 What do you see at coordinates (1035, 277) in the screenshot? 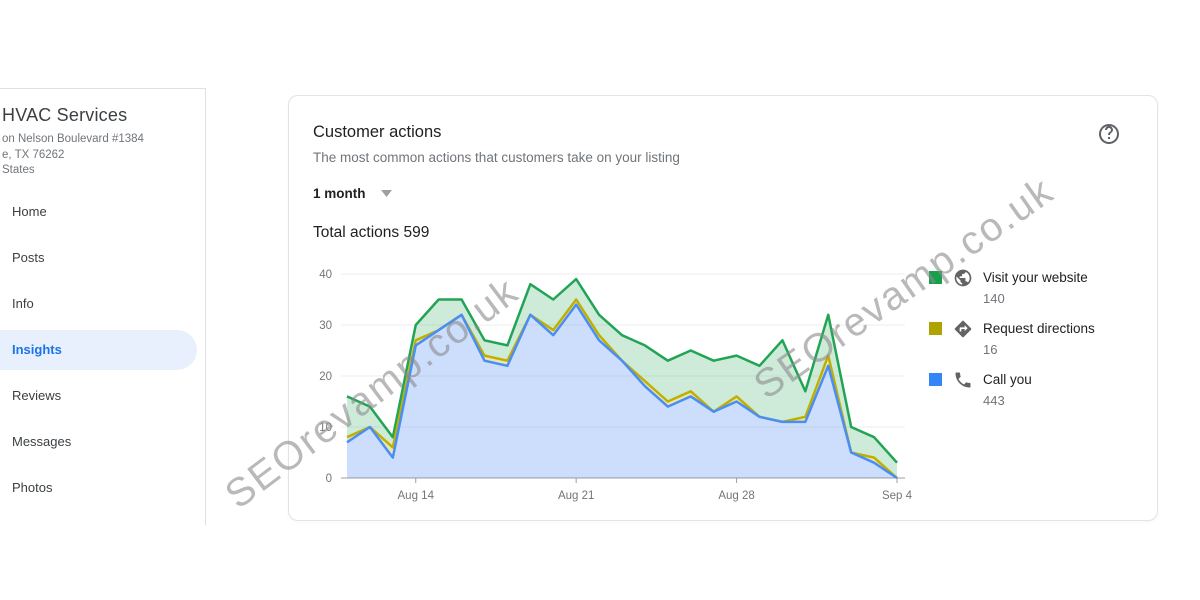
I see `legend-label: Visit your website` at bounding box center [1035, 277].